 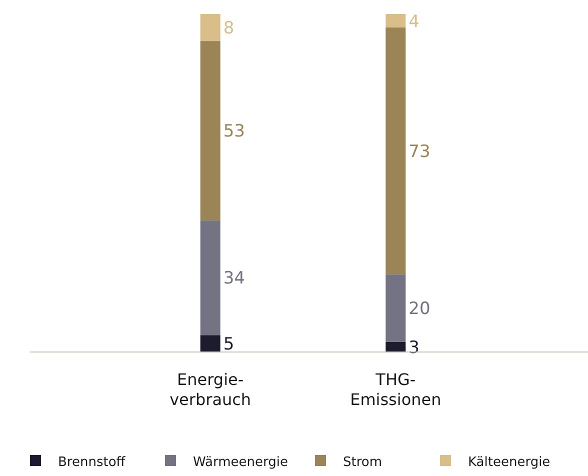 I want to click on data-label: 53, so click(x=234, y=132).